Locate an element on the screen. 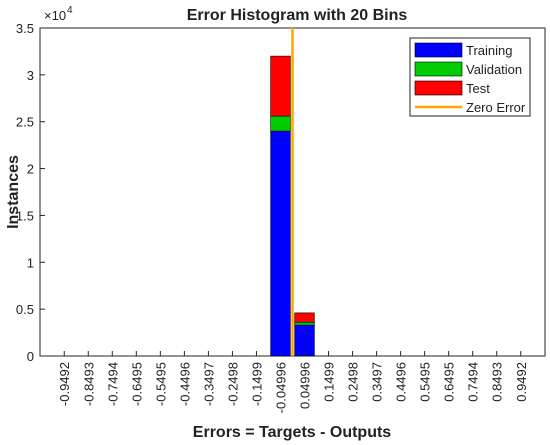 Image resolution: width=550 pixels, height=445 pixels. y-tick-label: 0 is located at coordinates (30, 356).